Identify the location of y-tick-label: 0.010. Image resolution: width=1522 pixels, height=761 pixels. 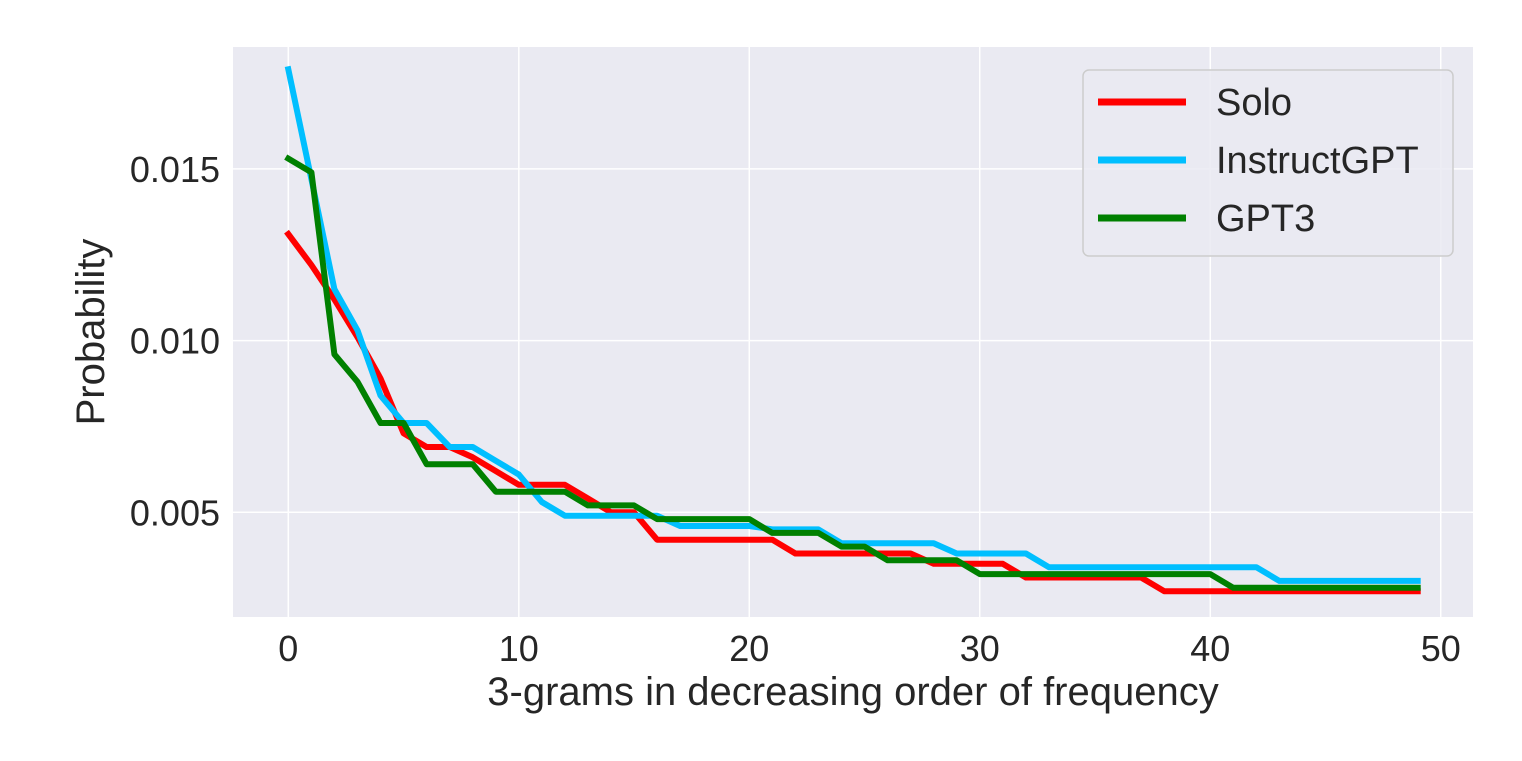
(175, 341).